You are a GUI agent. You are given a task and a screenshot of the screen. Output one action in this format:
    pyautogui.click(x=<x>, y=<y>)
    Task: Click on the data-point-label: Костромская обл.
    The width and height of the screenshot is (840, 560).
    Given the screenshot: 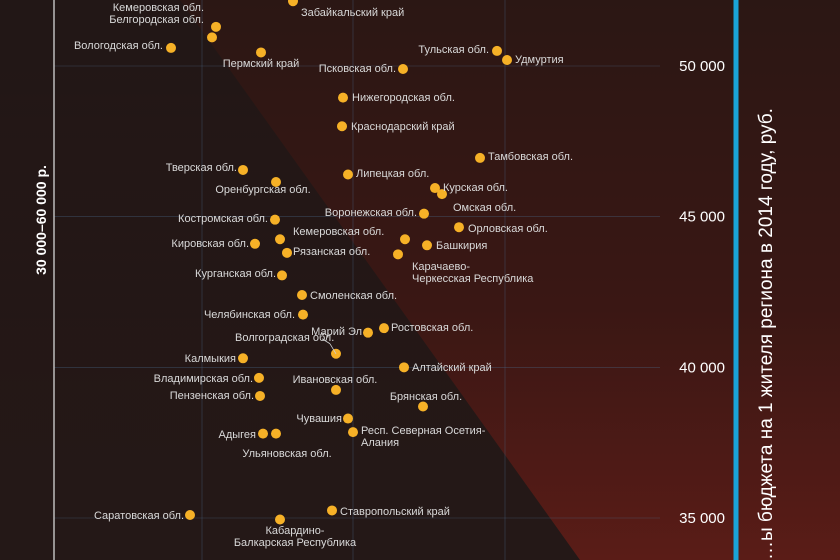 What is the action you would take?
    pyautogui.click(x=223, y=219)
    